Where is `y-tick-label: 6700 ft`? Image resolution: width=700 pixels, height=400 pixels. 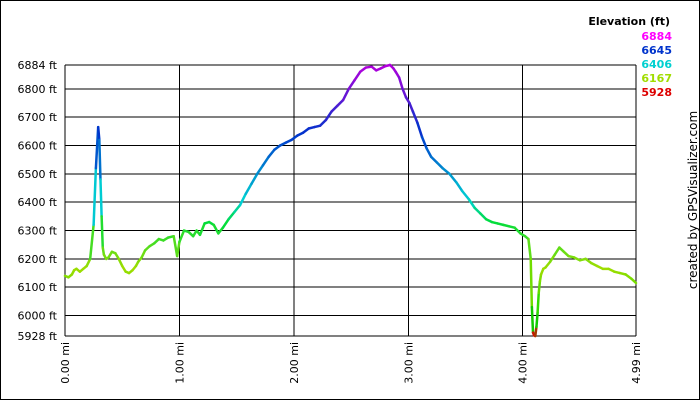 y-tick-label: 6700 ft is located at coordinates (38, 117).